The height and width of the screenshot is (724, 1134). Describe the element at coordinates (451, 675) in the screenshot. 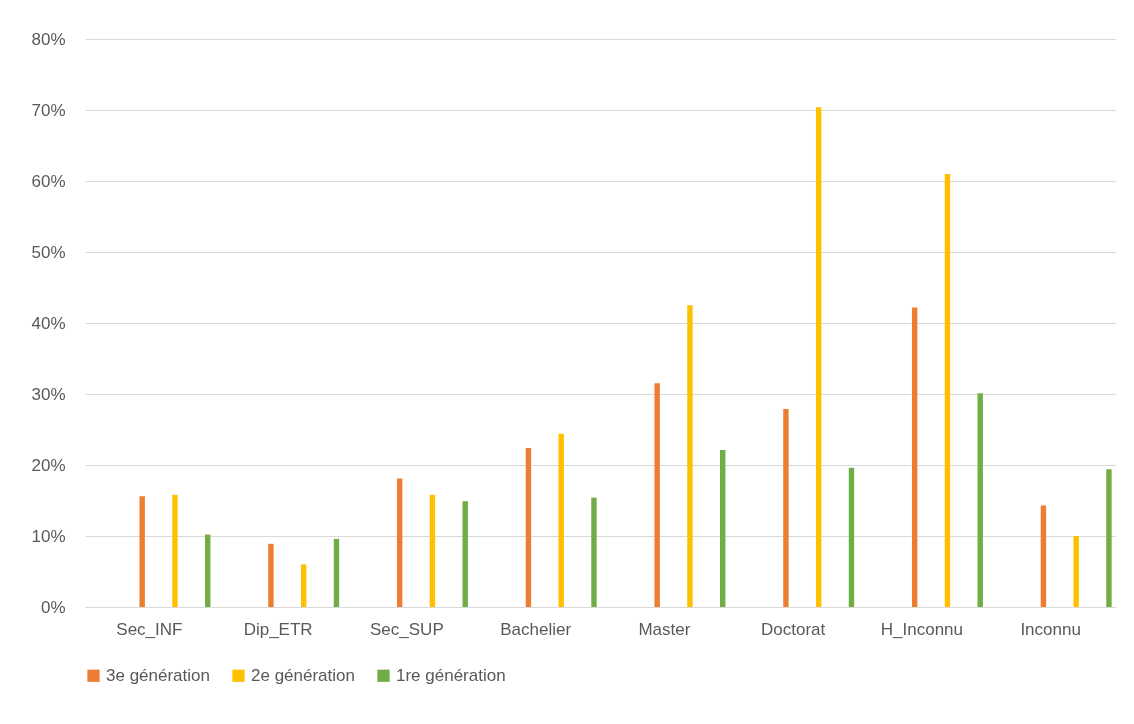

I see `legend-label: 1re génération` at that location.